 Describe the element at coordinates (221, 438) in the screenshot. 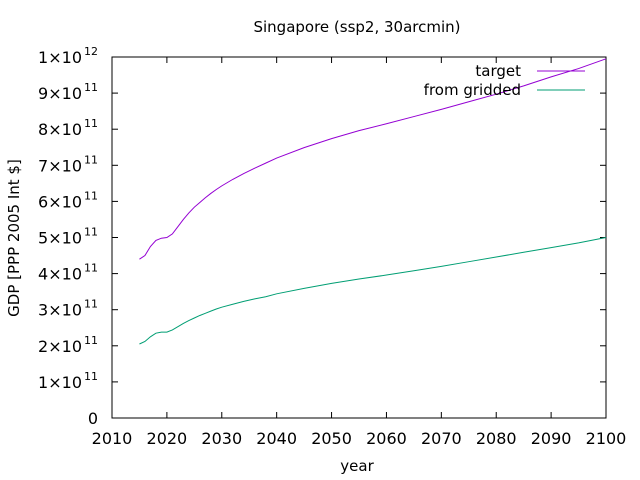

I see `x-tick-label: 2030` at that location.